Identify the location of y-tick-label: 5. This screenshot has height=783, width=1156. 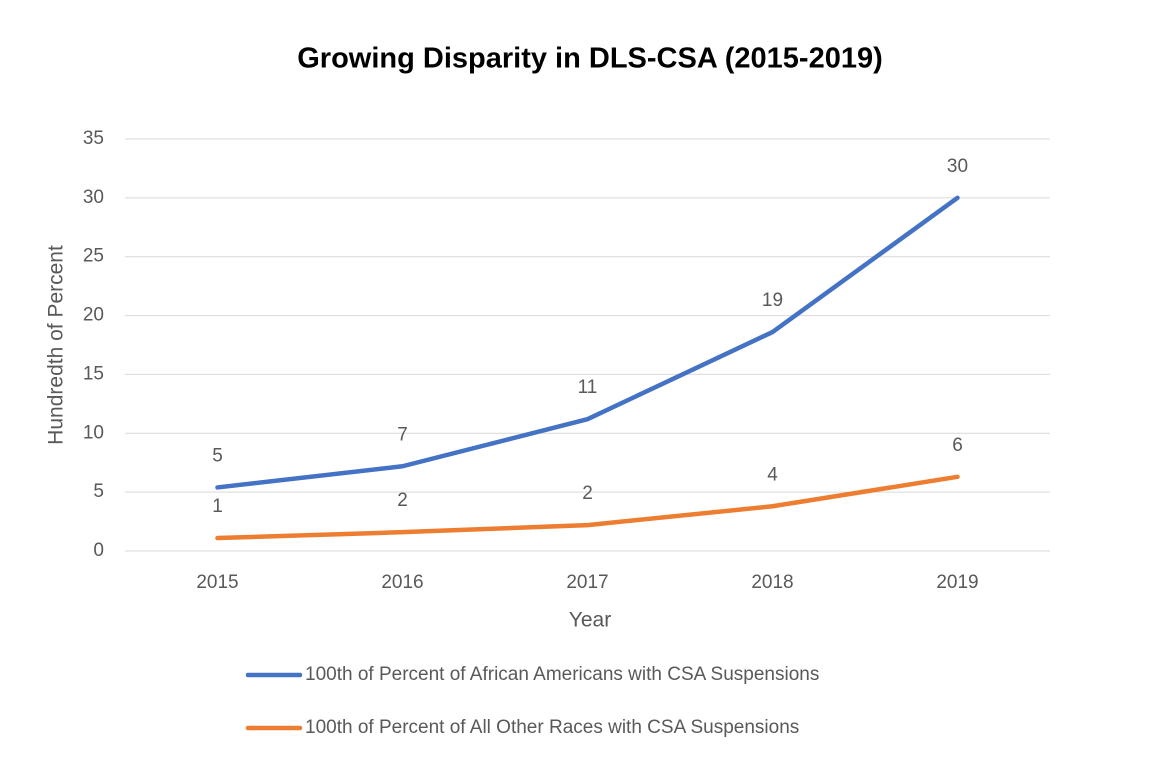
(98, 491).